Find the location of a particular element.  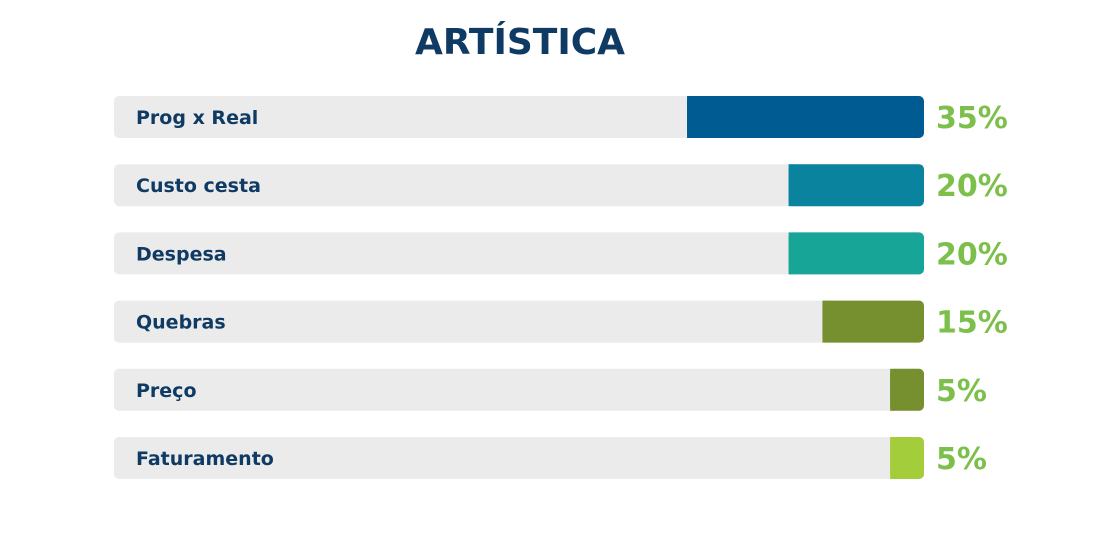

category-label: Custo cesta is located at coordinates (198, 186).